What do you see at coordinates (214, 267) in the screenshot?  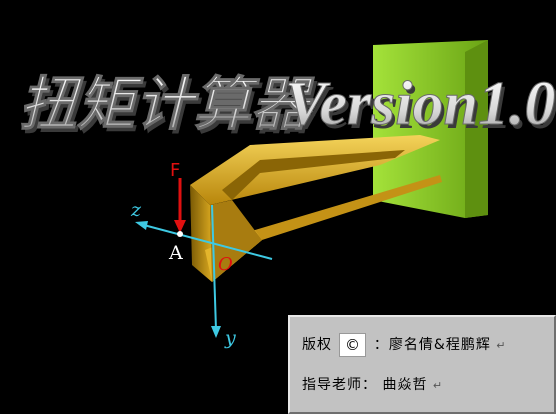 I see `y-axis-line` at bounding box center [214, 267].